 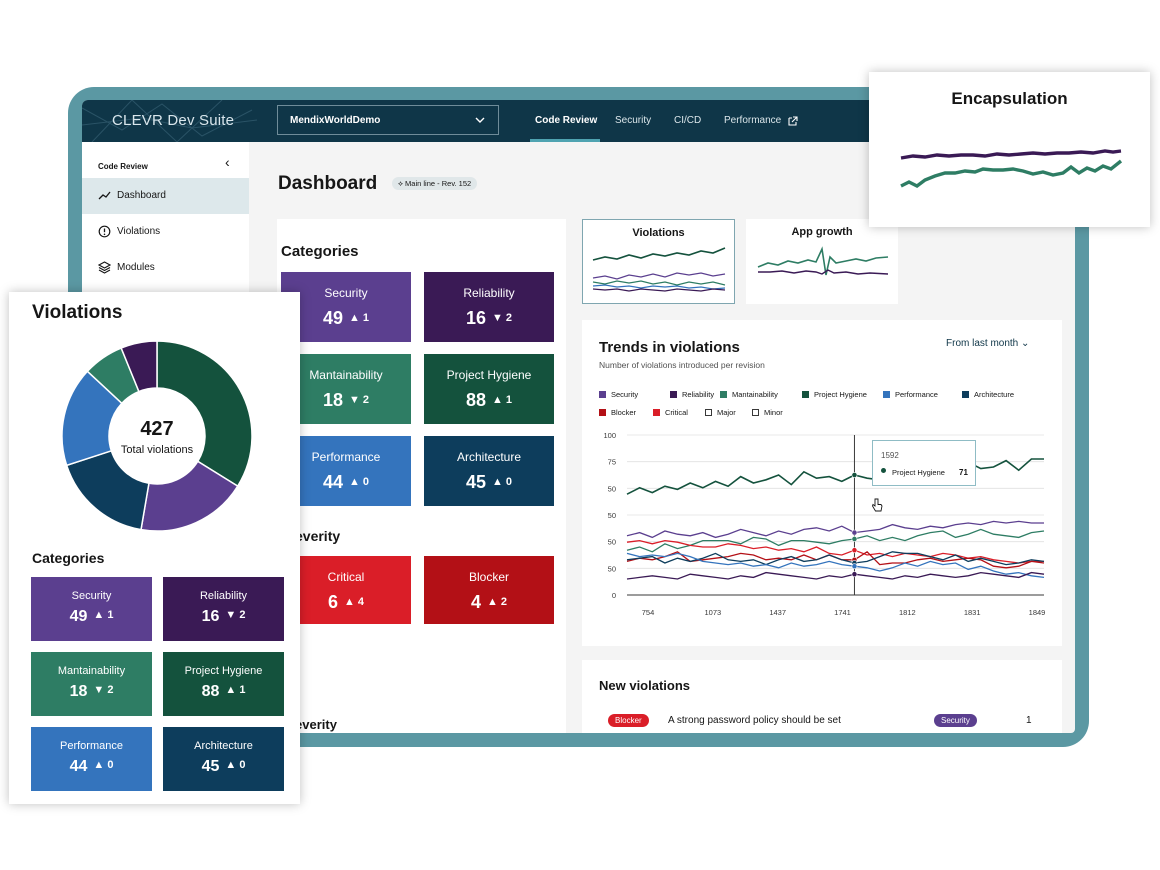 I want to click on encapsulation-sparkline, so click(x=1011, y=168).